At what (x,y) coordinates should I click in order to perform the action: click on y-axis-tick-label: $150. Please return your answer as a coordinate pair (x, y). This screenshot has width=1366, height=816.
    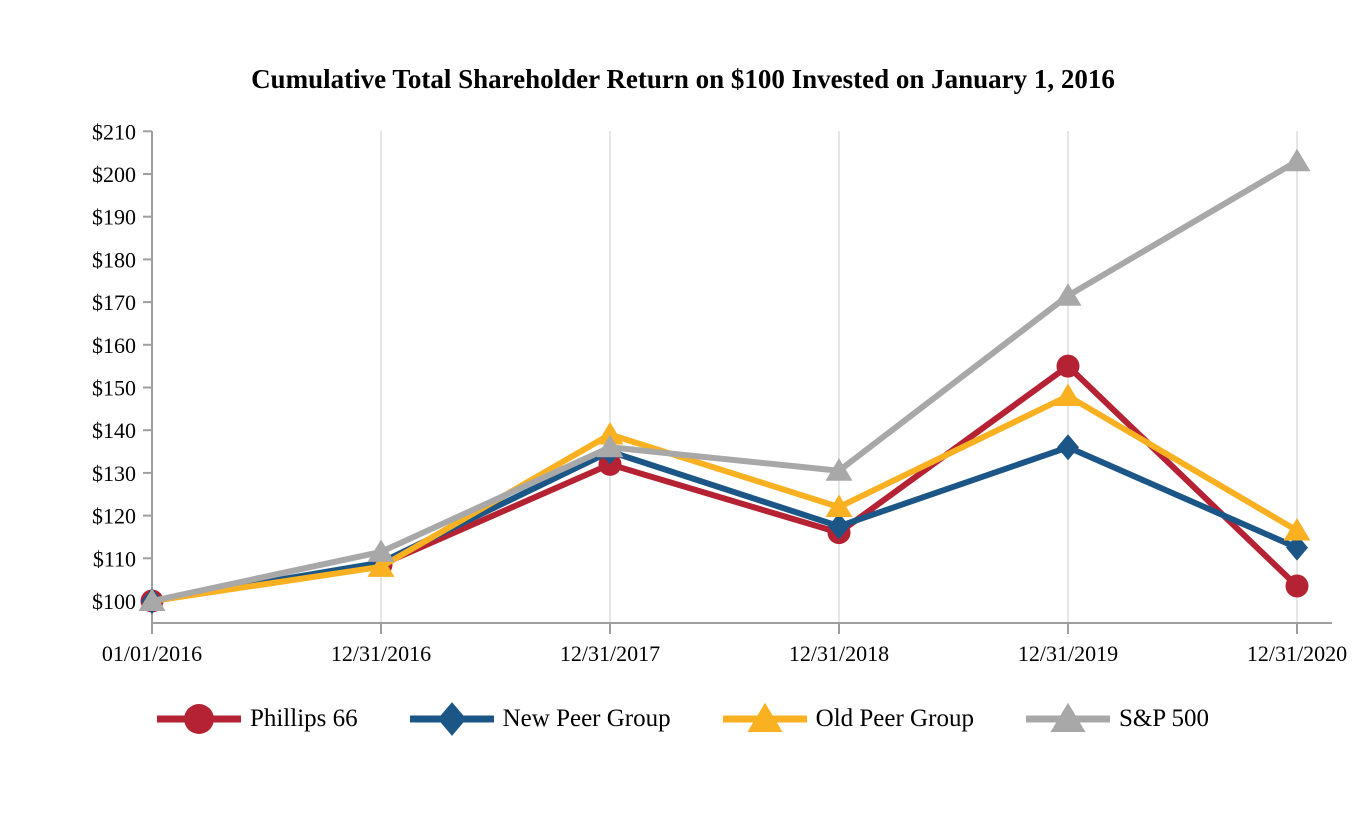
    Looking at the image, I should click on (114, 388).